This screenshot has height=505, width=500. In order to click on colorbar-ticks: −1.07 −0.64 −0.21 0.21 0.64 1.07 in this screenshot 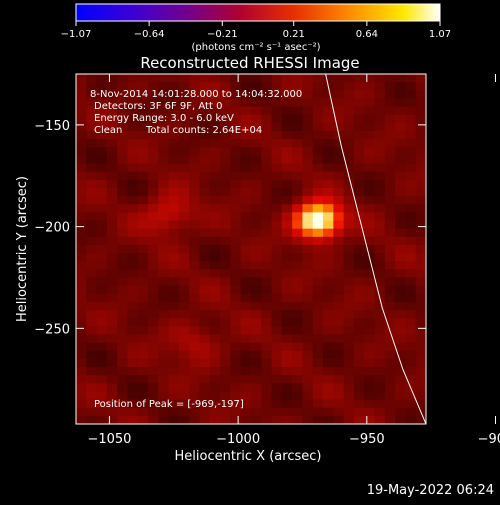, I will do `click(256, 30)`.